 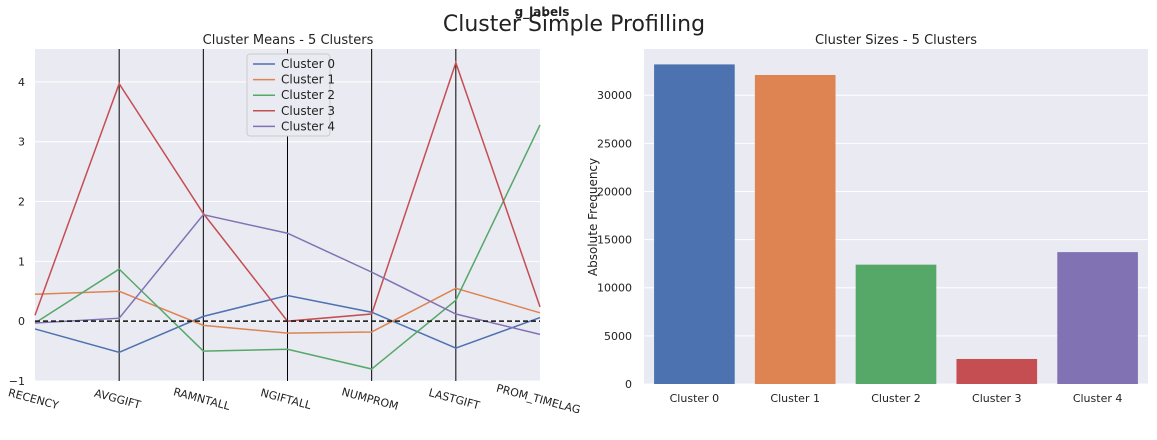 What do you see at coordinates (593, 217) in the screenshot?
I see `sizes-y-axis-label: Absolute Frequency` at bounding box center [593, 217].